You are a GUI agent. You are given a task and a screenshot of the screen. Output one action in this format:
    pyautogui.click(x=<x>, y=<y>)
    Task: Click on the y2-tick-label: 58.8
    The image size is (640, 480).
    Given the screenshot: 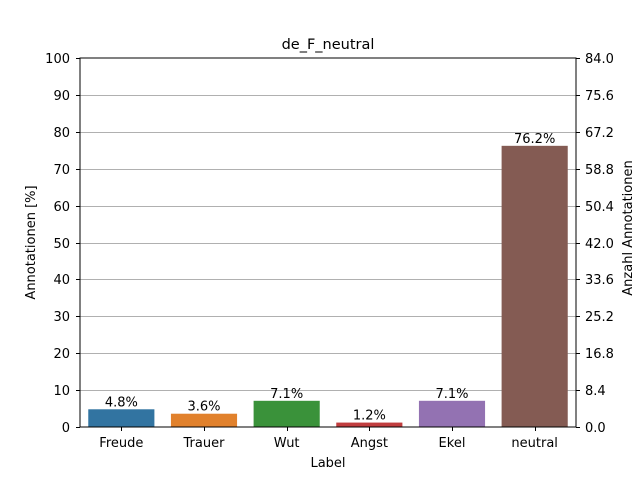 What is the action you would take?
    pyautogui.click(x=599, y=170)
    